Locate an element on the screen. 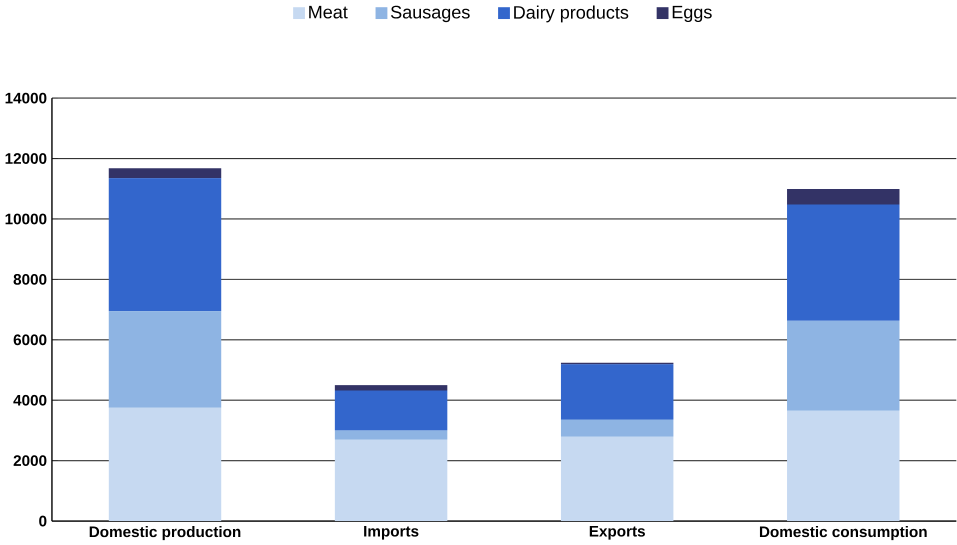  legend-label: Sausages is located at coordinates (430, 14).